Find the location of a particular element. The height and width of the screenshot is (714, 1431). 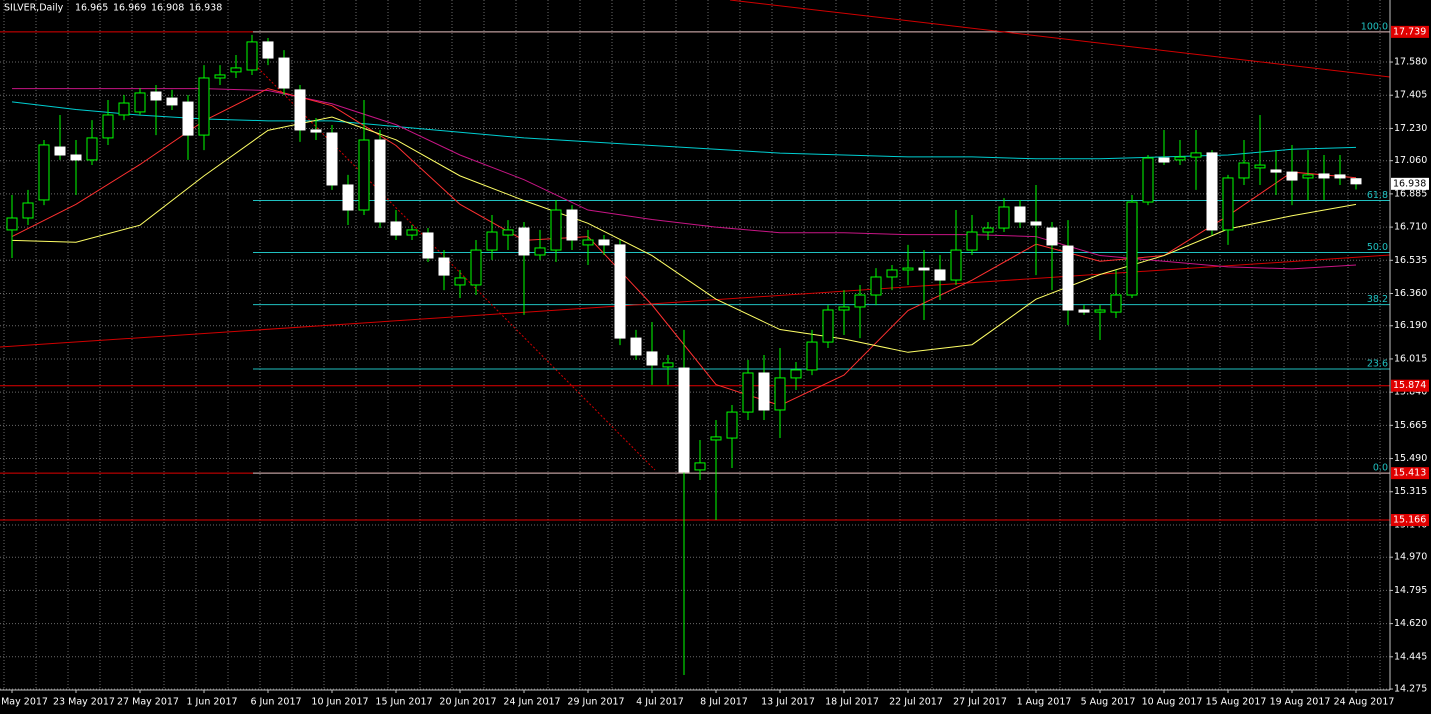

fib-level-label: 100.0 is located at coordinates (1374, 26).